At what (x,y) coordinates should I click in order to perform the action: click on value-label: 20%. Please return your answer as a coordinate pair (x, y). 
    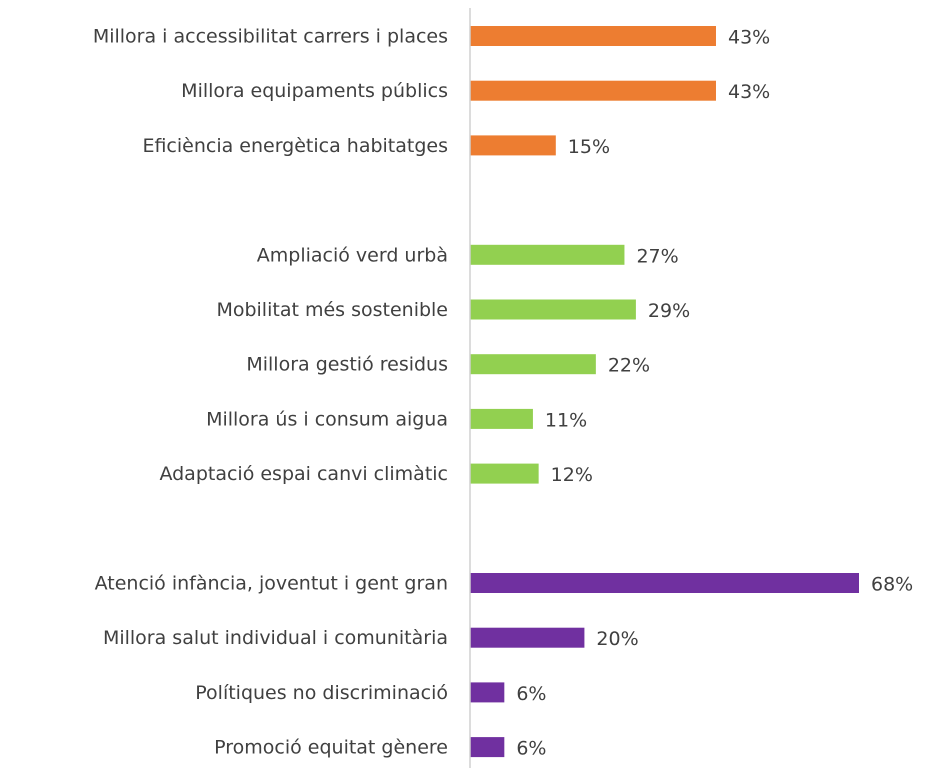
    Looking at the image, I should click on (617, 639).